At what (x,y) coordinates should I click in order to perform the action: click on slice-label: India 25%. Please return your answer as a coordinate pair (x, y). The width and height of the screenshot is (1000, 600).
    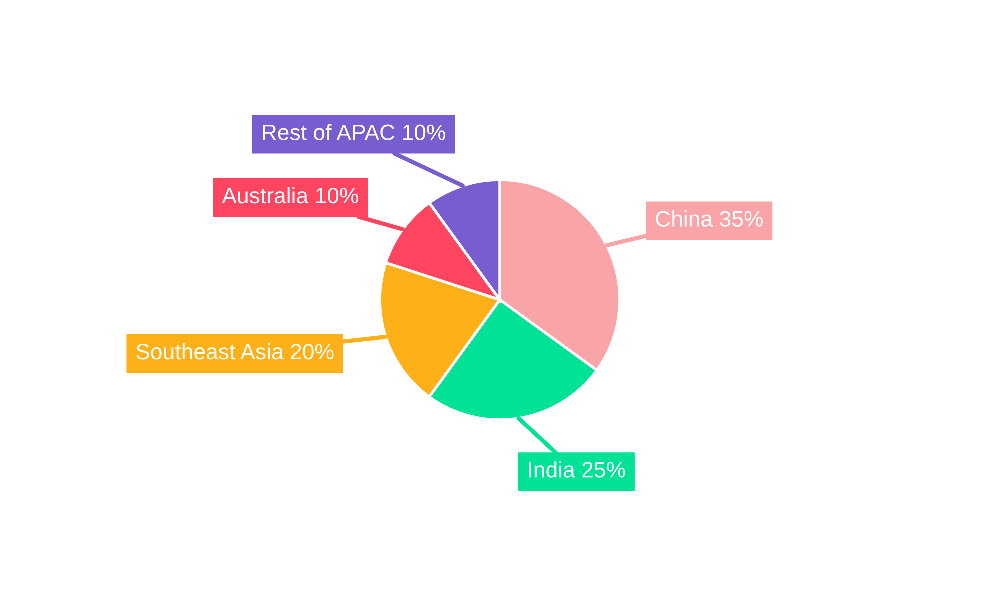
    Looking at the image, I should click on (577, 470).